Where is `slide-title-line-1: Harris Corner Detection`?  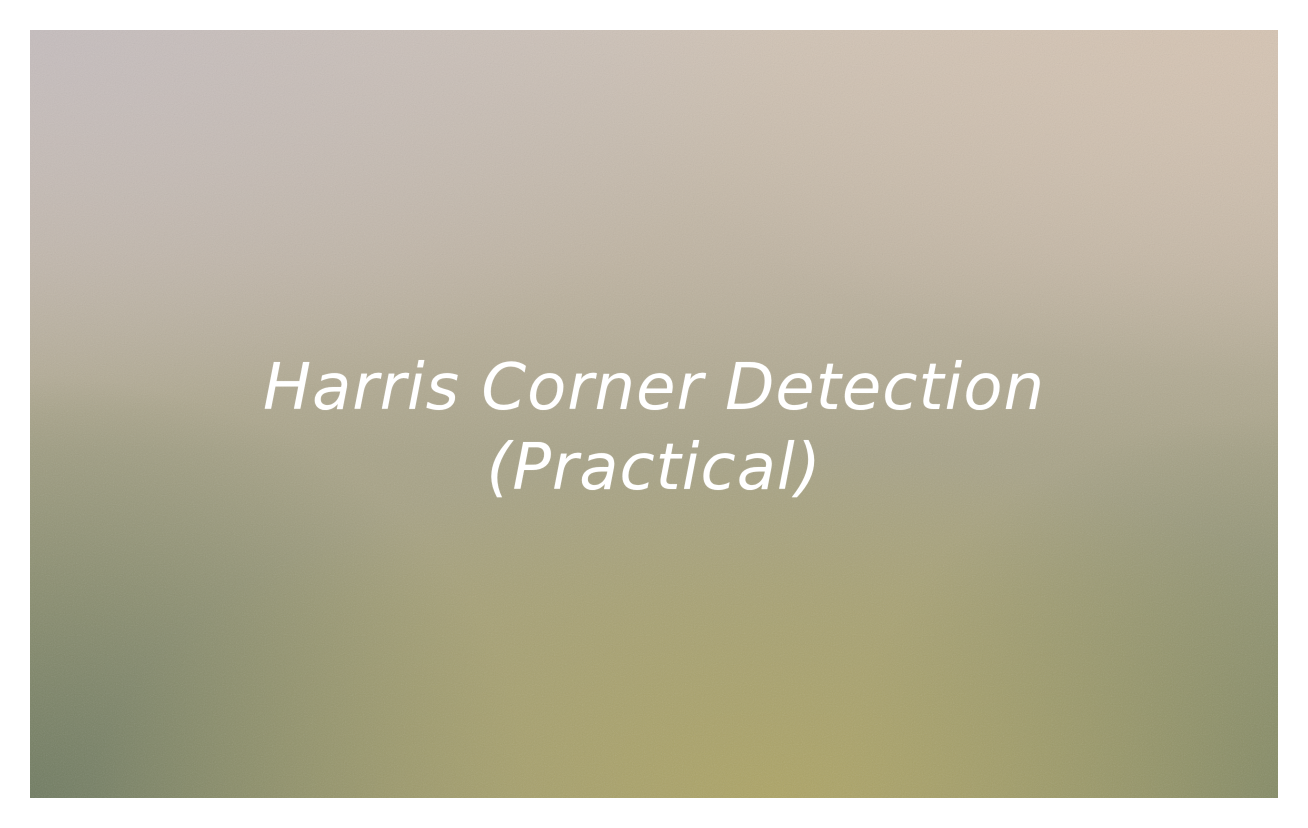
slide-title-line-1: Harris Corner Detection is located at coordinates (654, 388).